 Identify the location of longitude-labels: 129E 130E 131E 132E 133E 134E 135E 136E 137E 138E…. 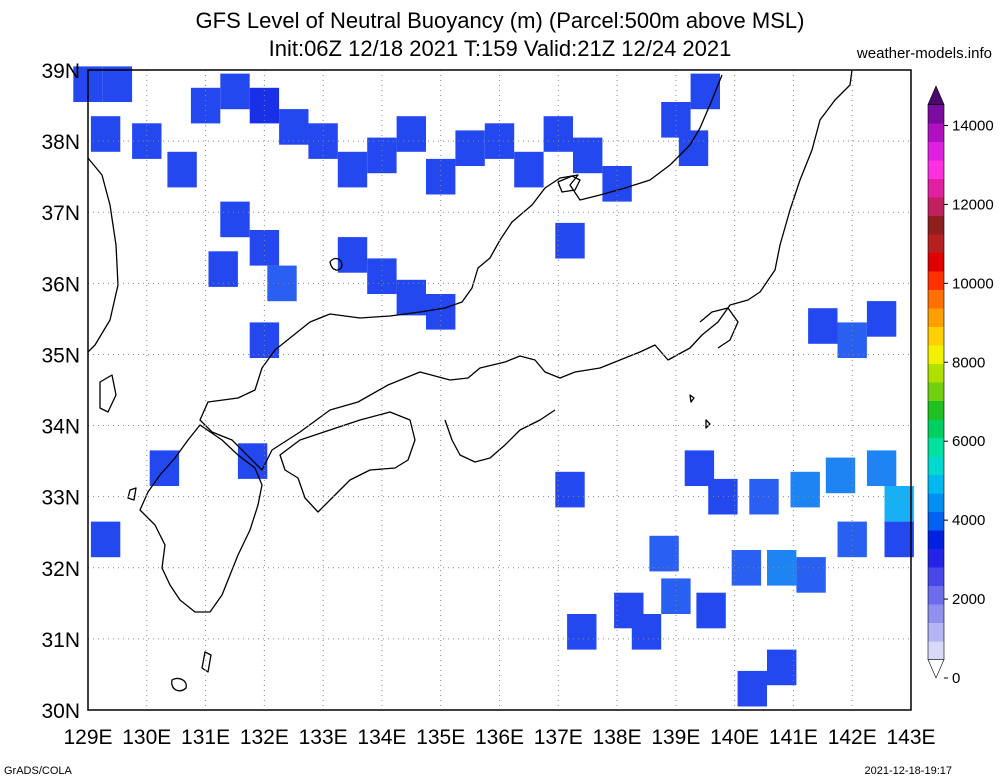
(499, 737).